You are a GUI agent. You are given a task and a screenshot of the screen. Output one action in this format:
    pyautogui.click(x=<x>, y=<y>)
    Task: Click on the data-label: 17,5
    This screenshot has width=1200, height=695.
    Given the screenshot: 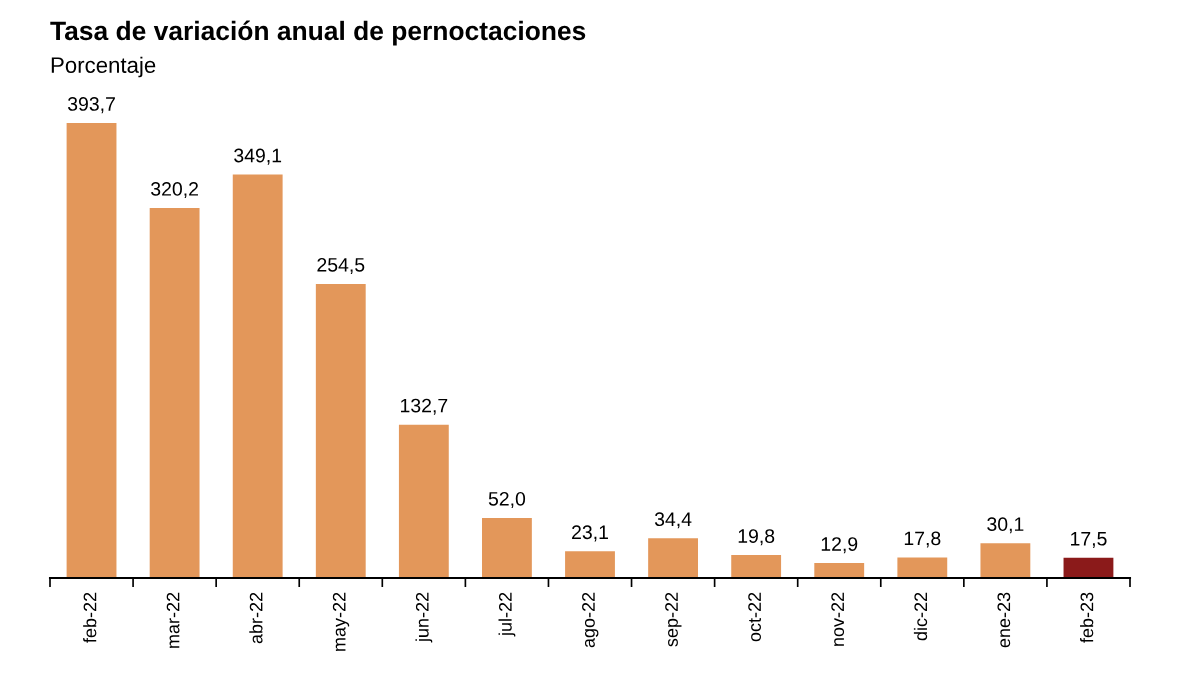 What is the action you would take?
    pyautogui.click(x=1089, y=540)
    